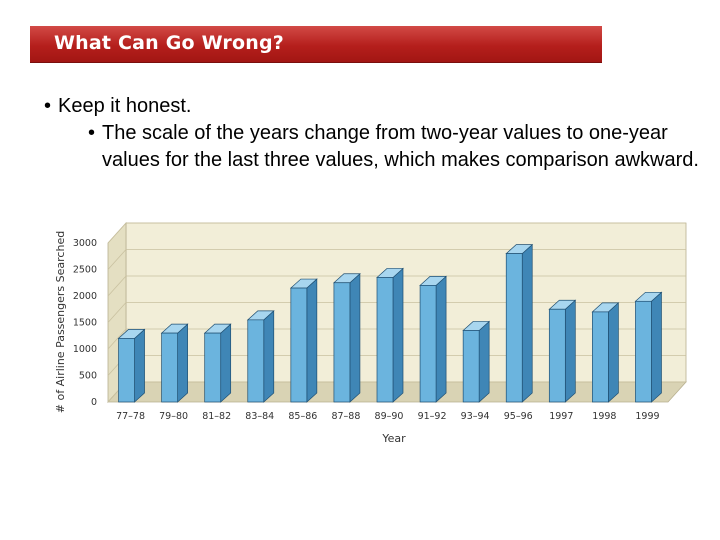  What do you see at coordinates (475, 416) in the screenshot?
I see `x-tick-label: 93–94` at bounding box center [475, 416].